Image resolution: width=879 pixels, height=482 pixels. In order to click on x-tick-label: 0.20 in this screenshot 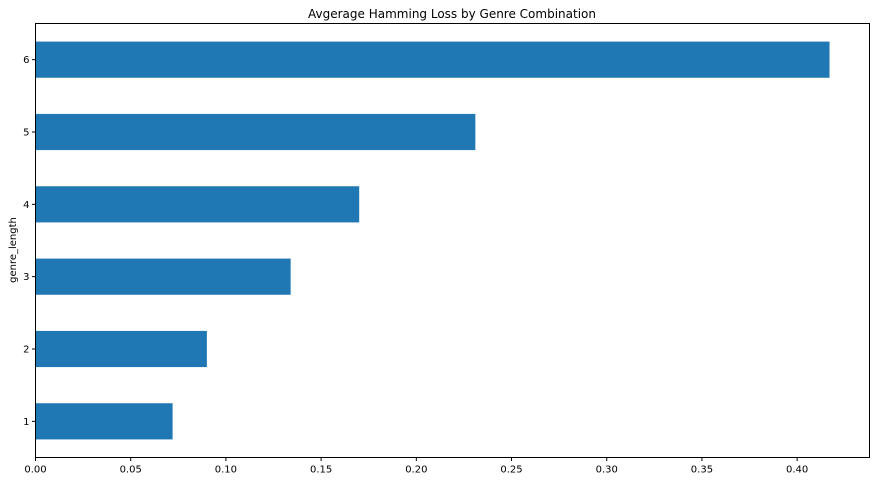, I will do `click(416, 470)`.